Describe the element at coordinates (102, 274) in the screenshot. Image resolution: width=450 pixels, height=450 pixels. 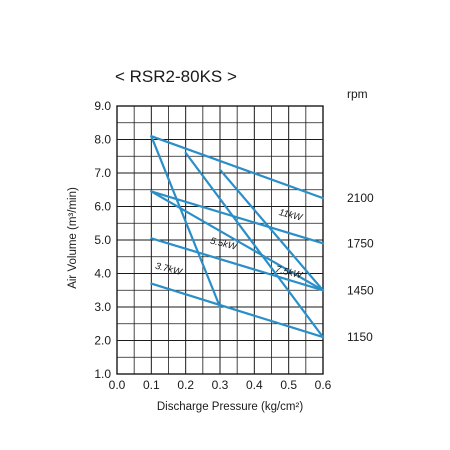
I see `y-tick-label: 4.0` at that location.